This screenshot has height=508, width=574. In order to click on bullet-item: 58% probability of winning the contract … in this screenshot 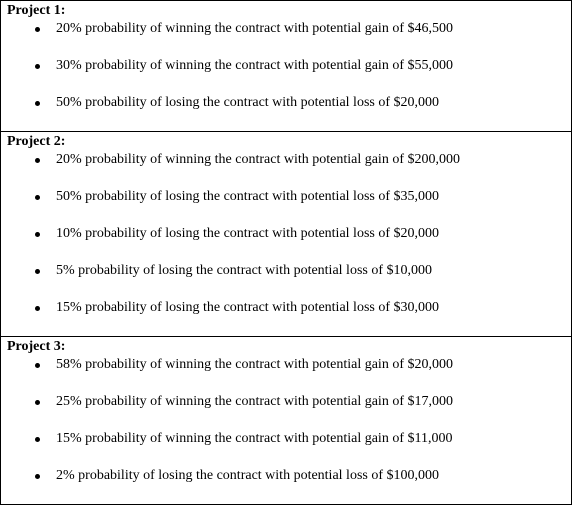, I will do `click(289, 365)`.